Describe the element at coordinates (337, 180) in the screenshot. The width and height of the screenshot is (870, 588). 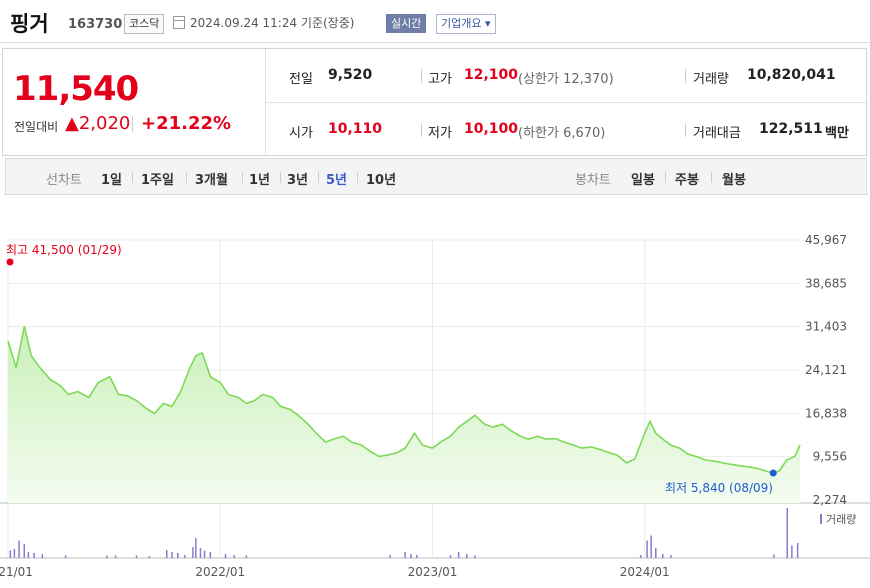
I see `tab-5year: 5년` at that location.